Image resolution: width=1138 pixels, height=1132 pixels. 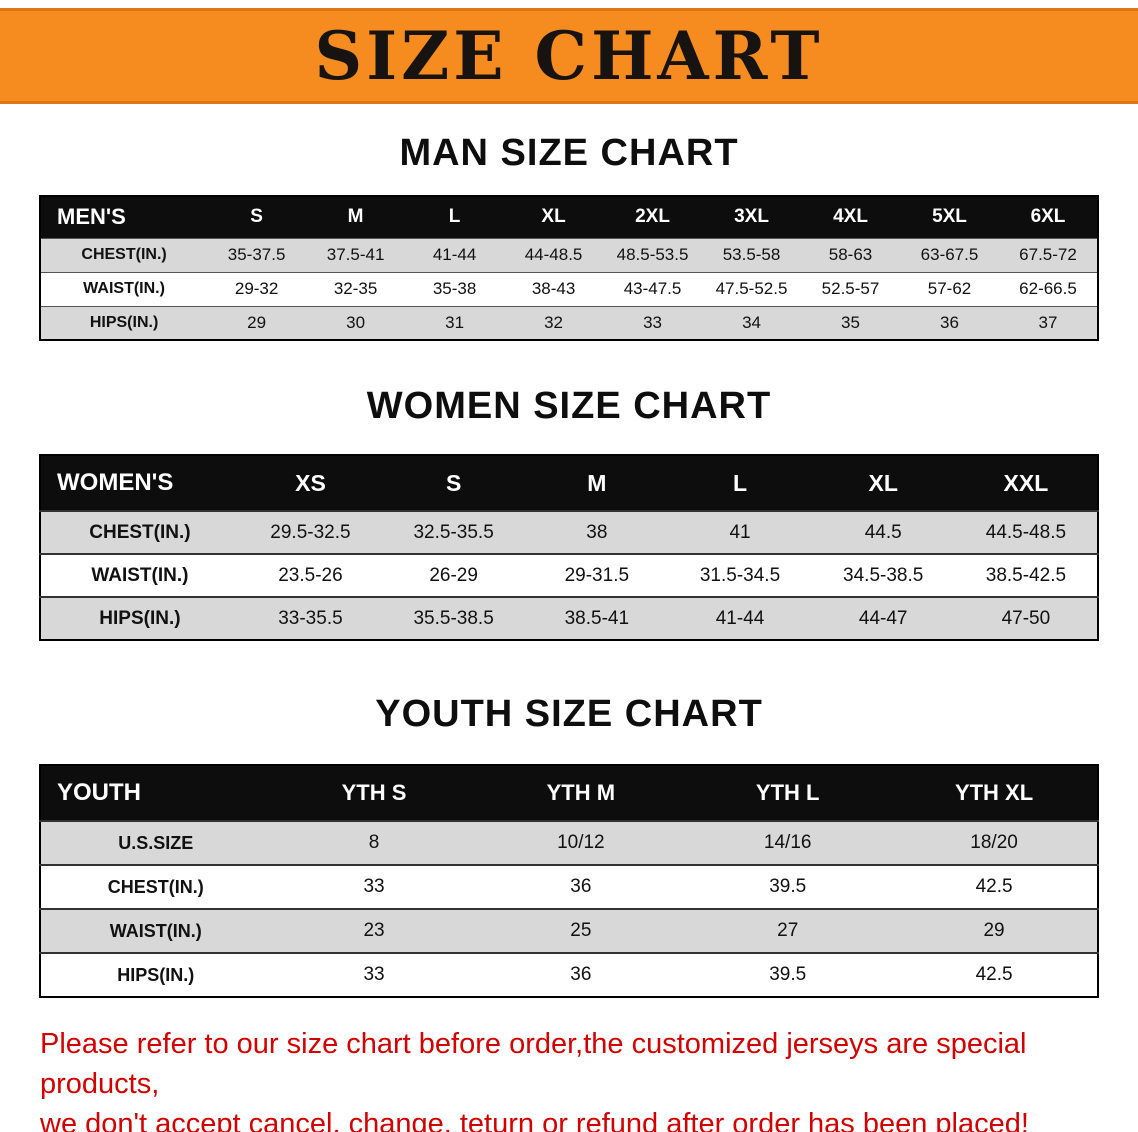 What do you see at coordinates (553, 254) in the screenshot?
I see `size-value-cell: 44-48.5` at bounding box center [553, 254].